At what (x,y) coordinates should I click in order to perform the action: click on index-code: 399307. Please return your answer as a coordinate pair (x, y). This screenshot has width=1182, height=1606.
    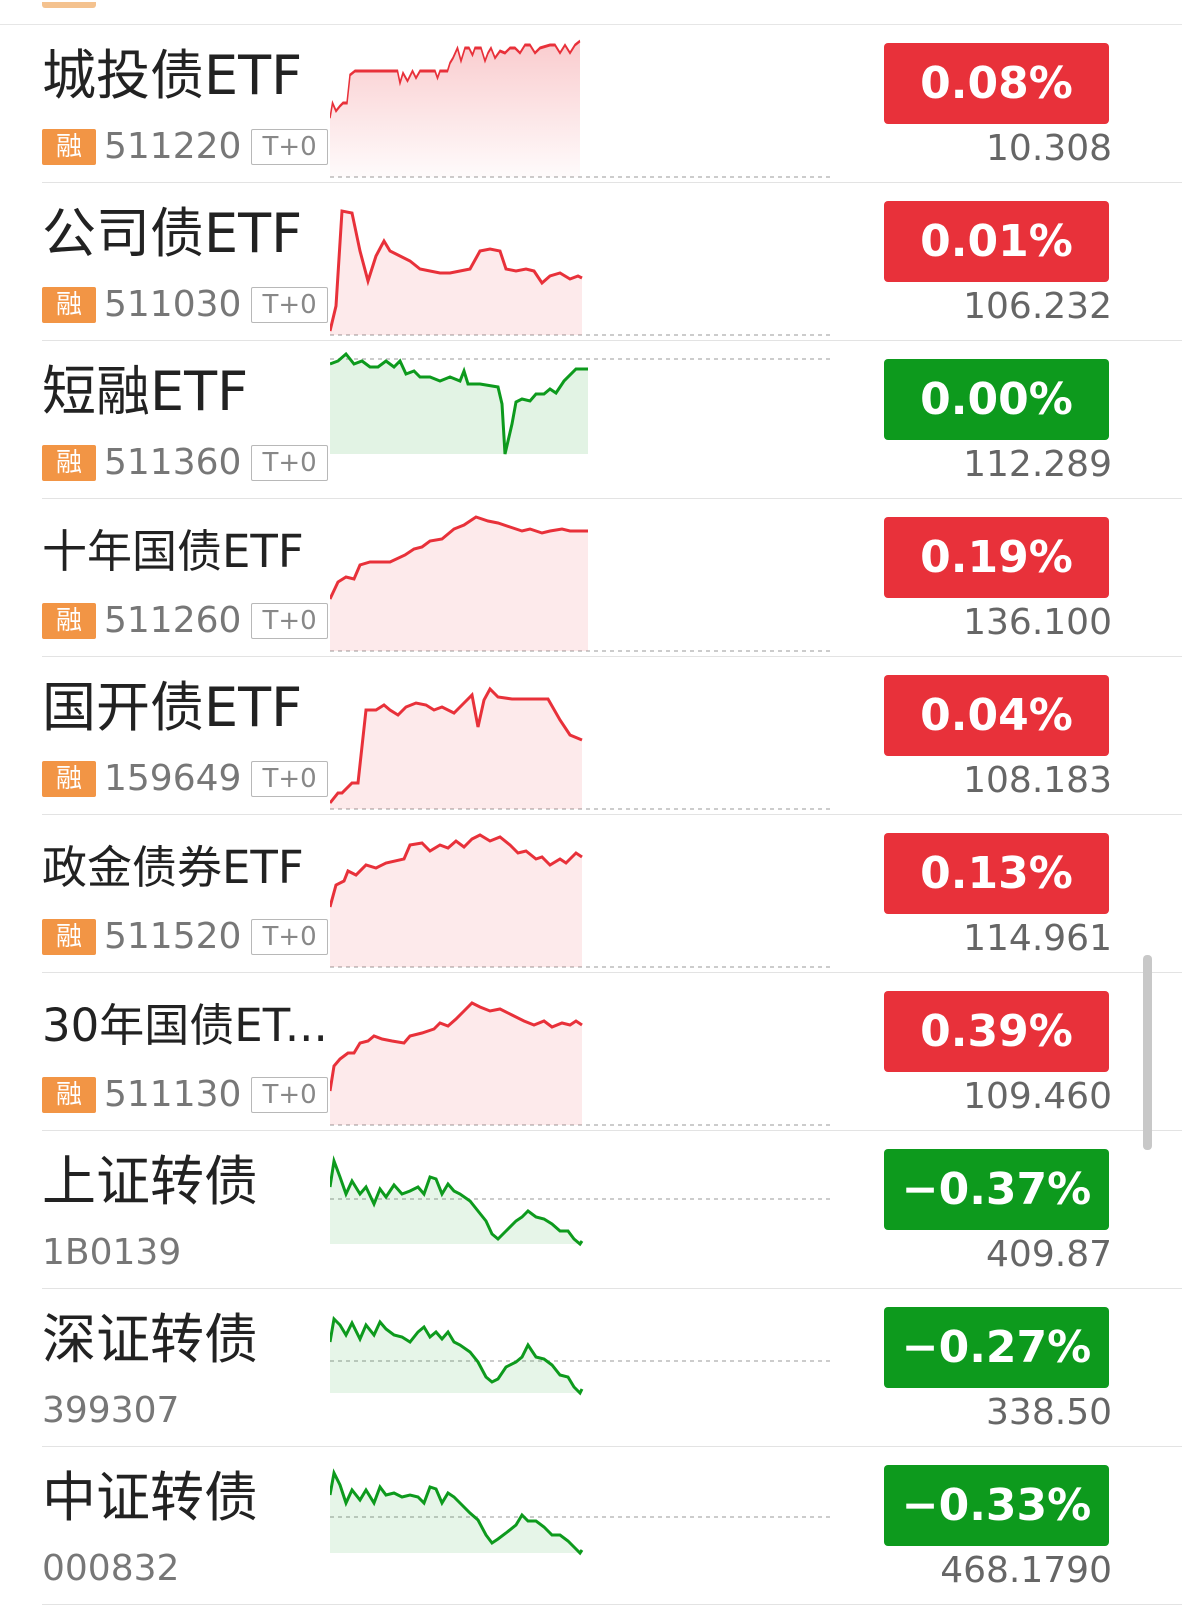
    Looking at the image, I should click on (111, 1410).